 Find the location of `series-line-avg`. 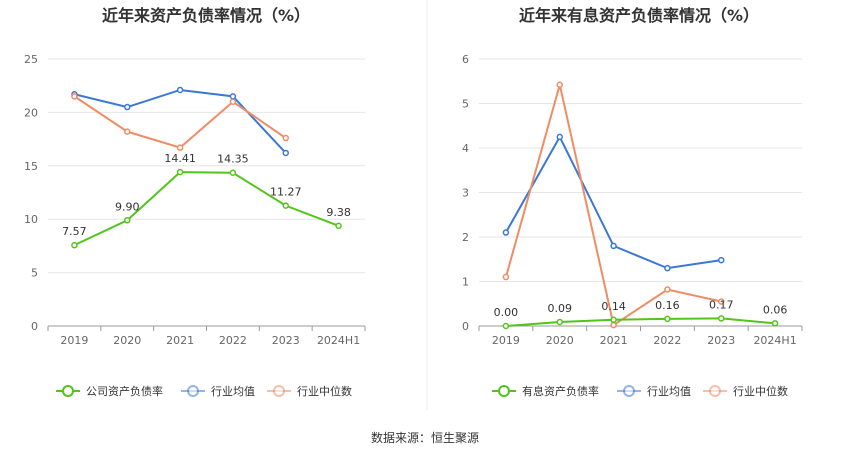

series-line-avg is located at coordinates (180, 121).